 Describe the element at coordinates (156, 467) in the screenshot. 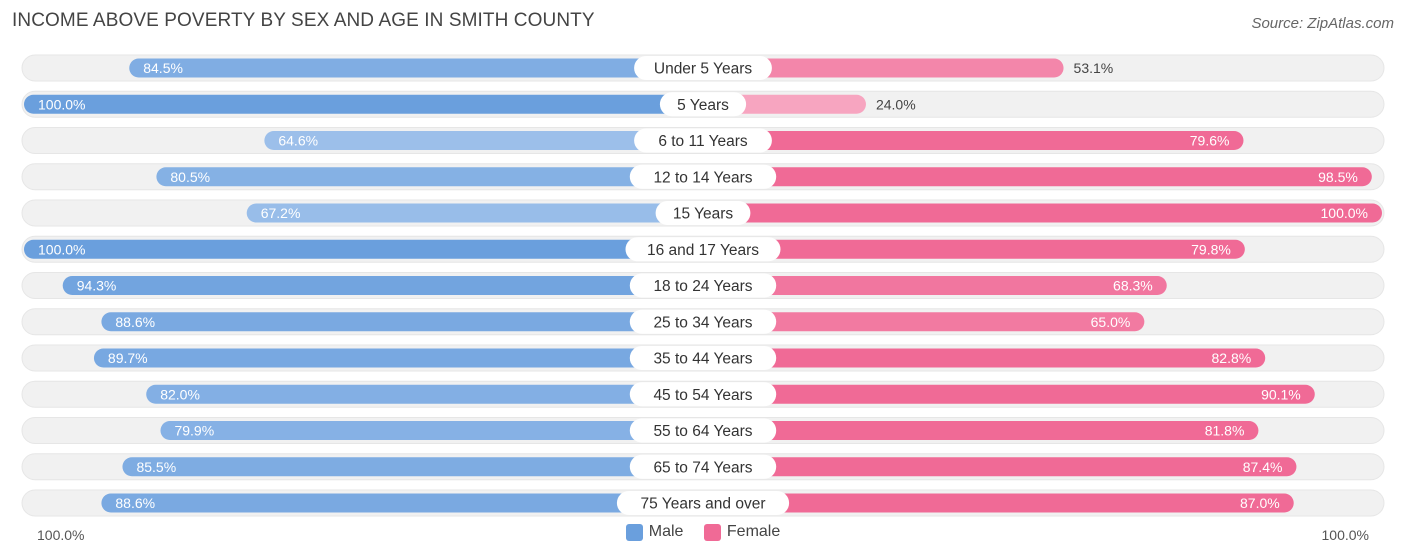

I see `male-value-label: 85.5%` at that location.